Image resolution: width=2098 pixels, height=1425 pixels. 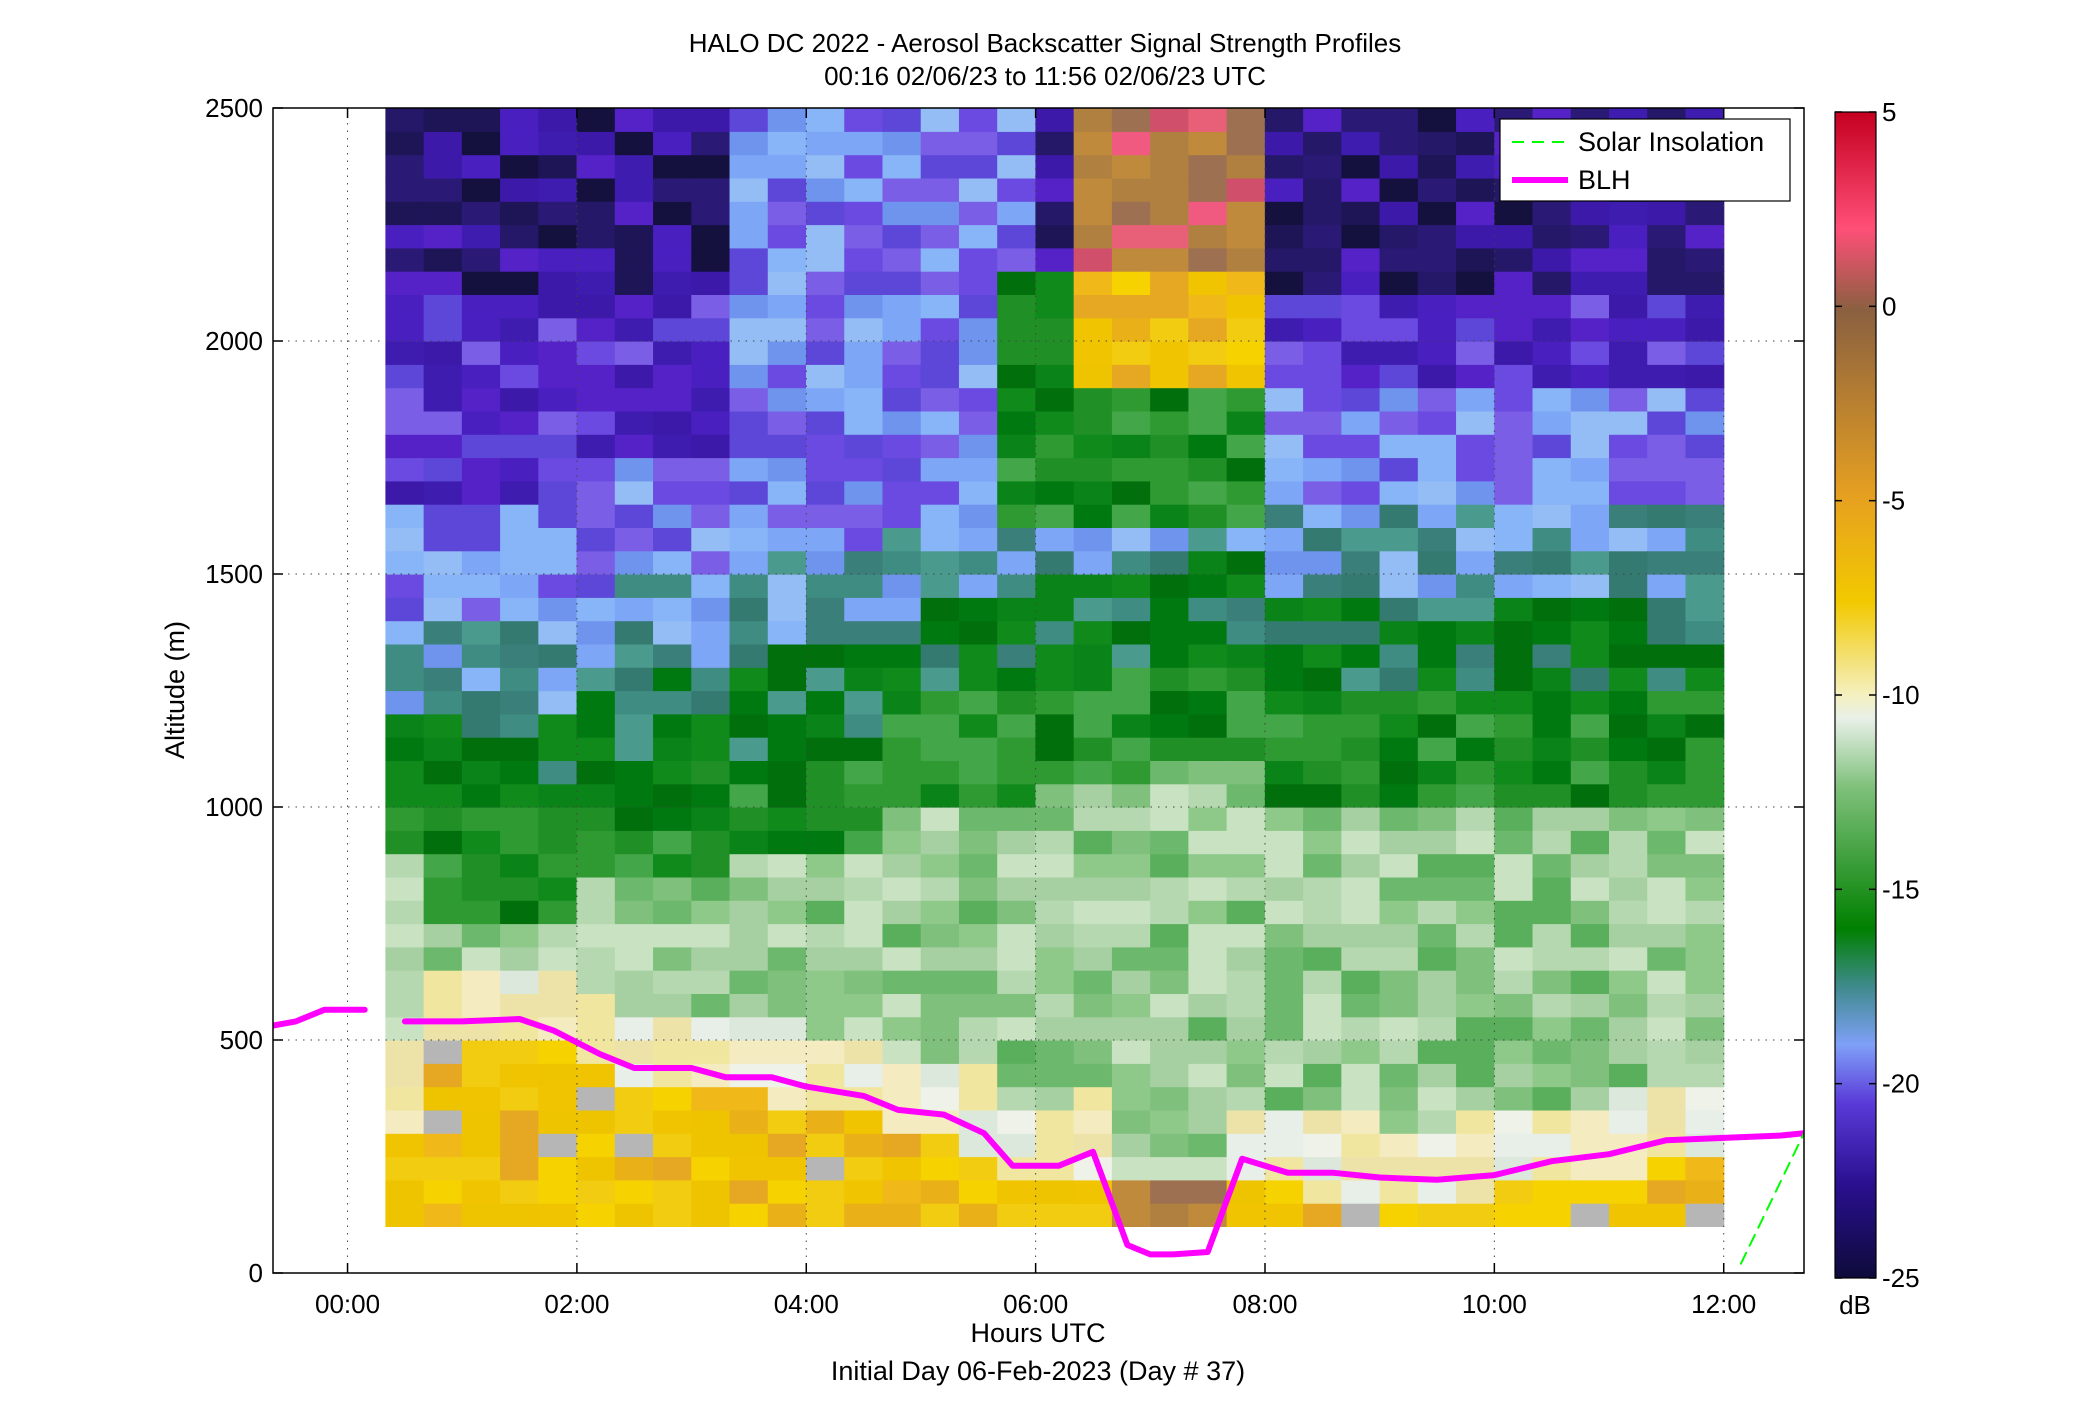 What do you see at coordinates (1645, 160) in the screenshot?
I see `legend: Solar Insolation BLH` at bounding box center [1645, 160].